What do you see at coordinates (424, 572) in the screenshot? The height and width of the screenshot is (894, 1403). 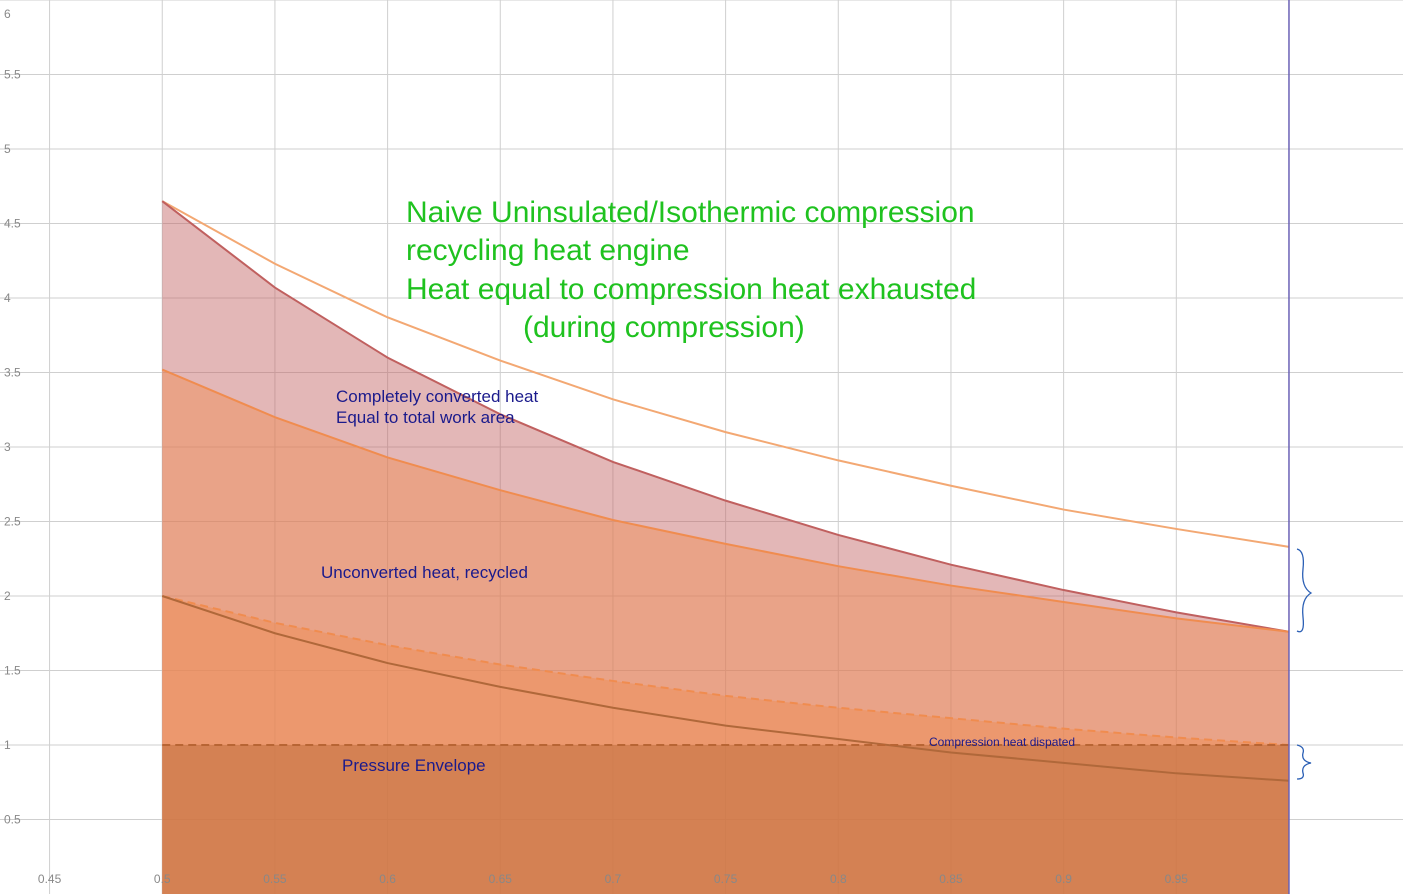 I see `annotation: Unconverted heat, recycled` at bounding box center [424, 572].